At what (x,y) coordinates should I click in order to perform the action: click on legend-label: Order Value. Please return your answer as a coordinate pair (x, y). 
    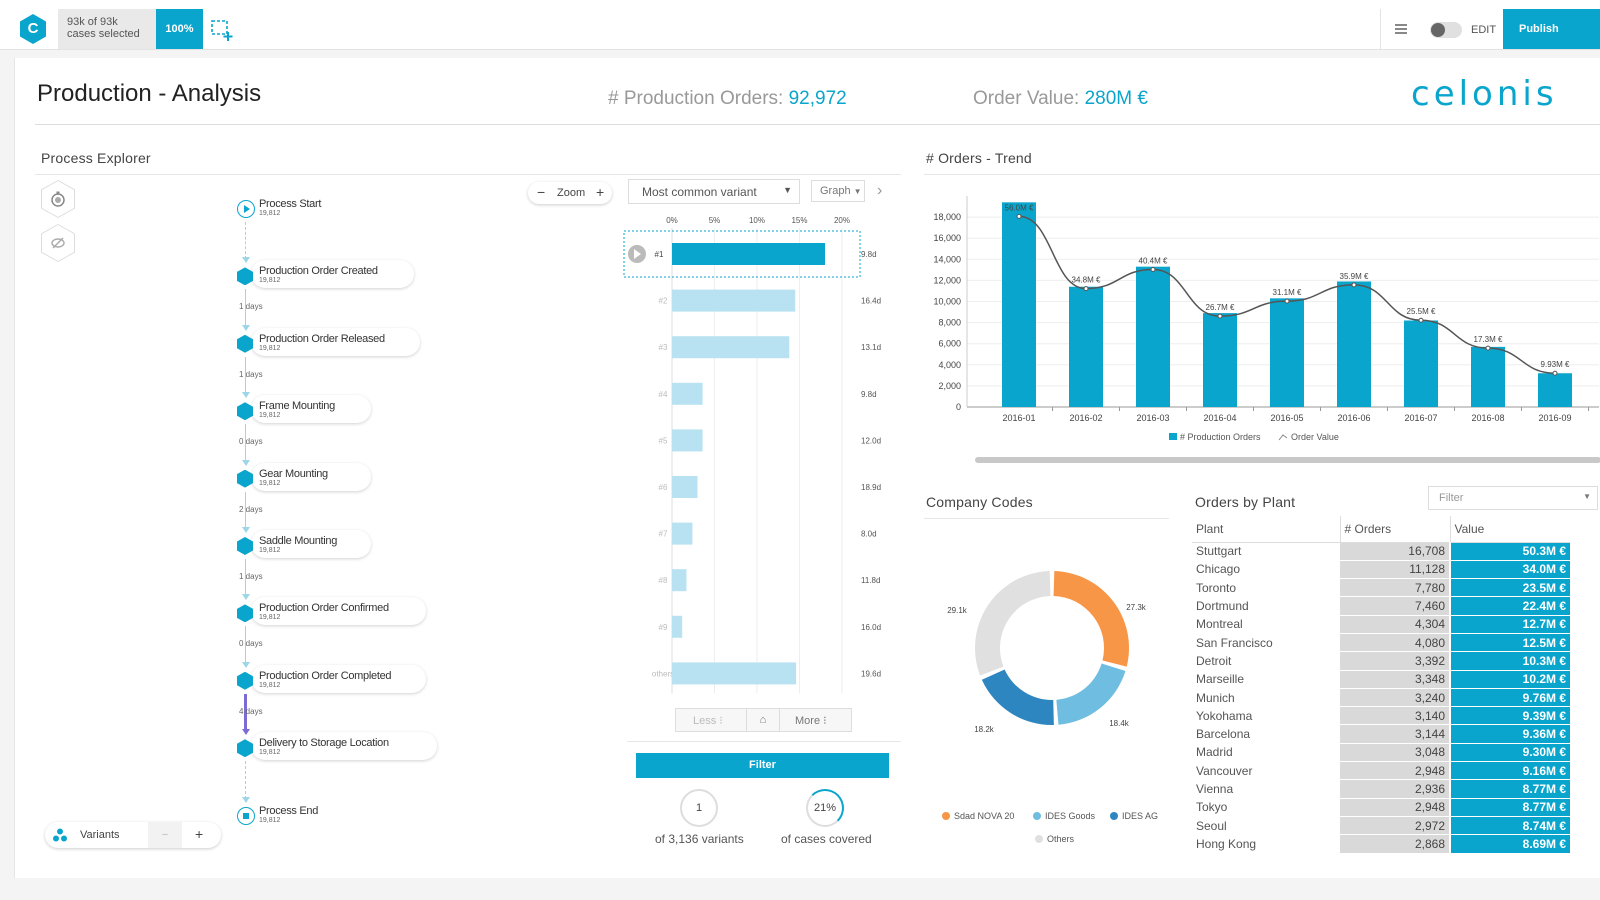
    Looking at the image, I should click on (1315, 437).